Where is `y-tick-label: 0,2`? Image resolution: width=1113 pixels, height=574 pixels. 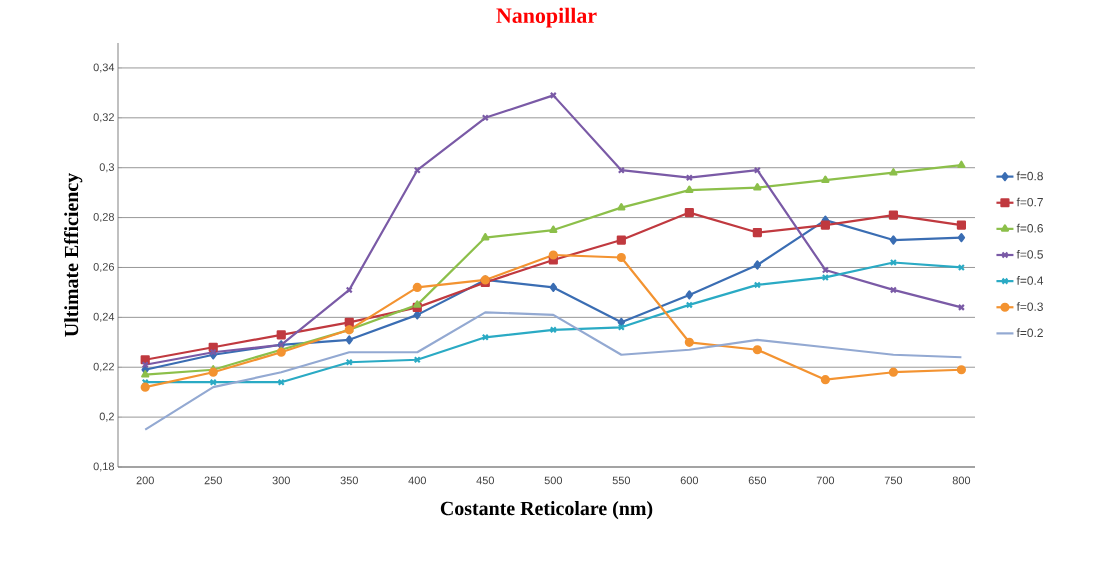 y-tick-label: 0,2 is located at coordinates (106, 417).